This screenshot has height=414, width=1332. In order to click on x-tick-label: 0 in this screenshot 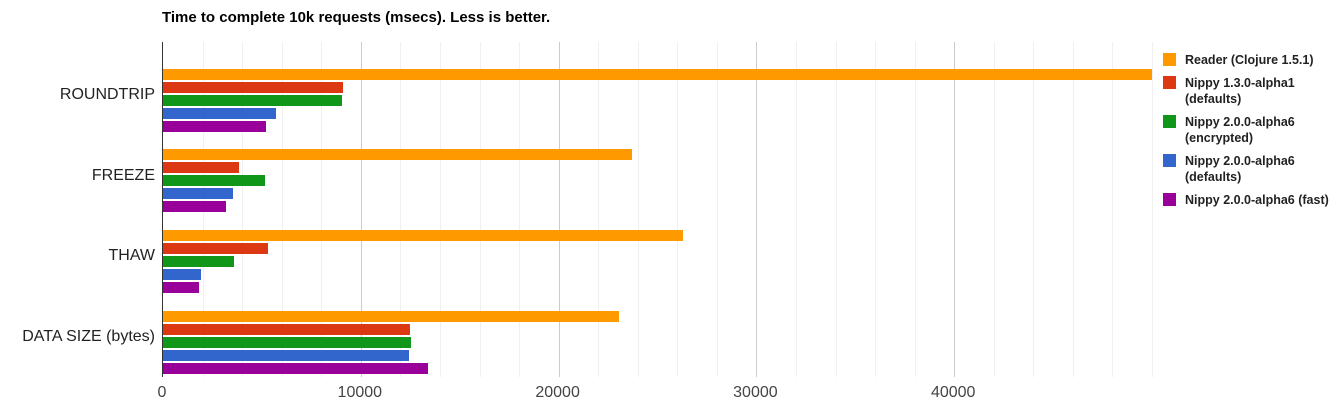, I will do `click(162, 392)`.